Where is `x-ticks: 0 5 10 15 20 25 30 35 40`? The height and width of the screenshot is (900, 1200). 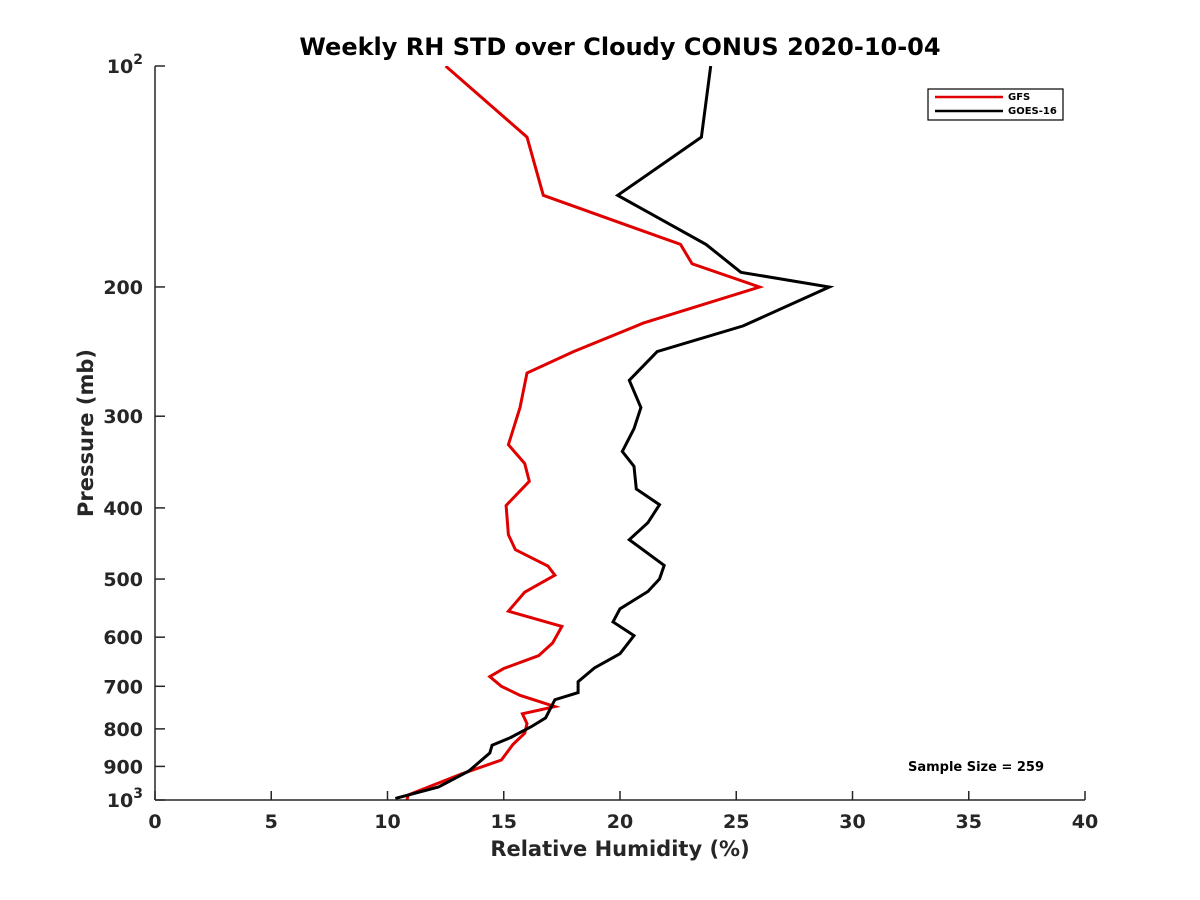
x-ticks: 0 5 10 15 20 25 30 35 40 is located at coordinates (623, 812).